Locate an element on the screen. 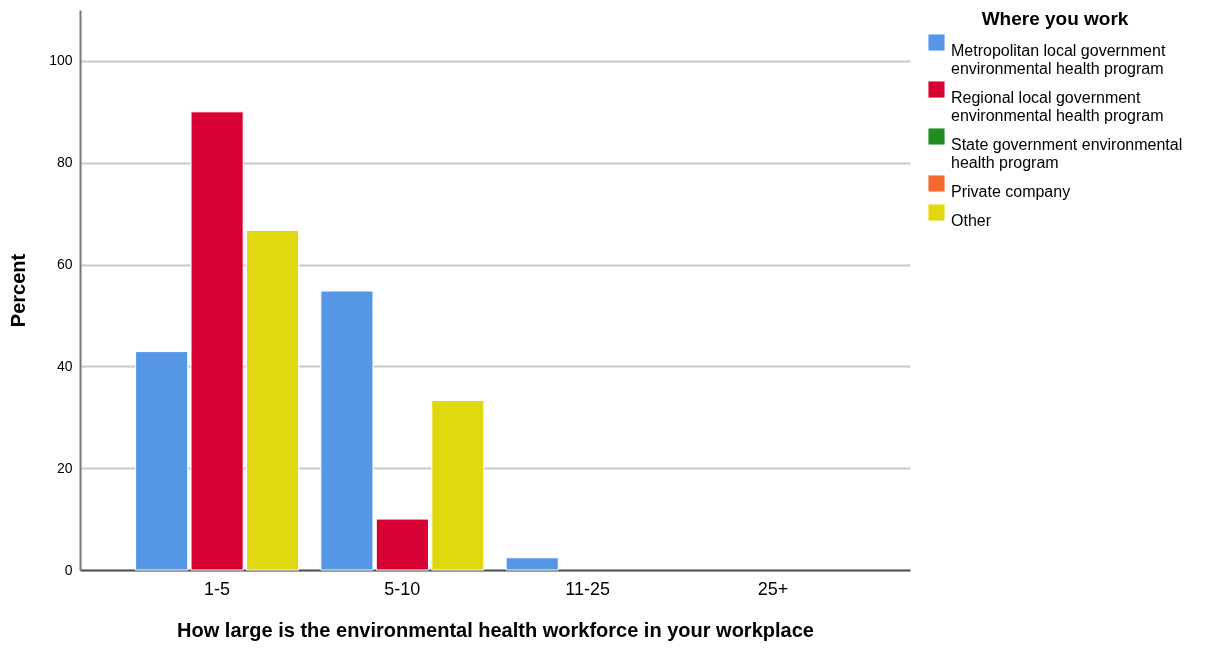  y-tick-label: 20 is located at coordinates (64, 467).